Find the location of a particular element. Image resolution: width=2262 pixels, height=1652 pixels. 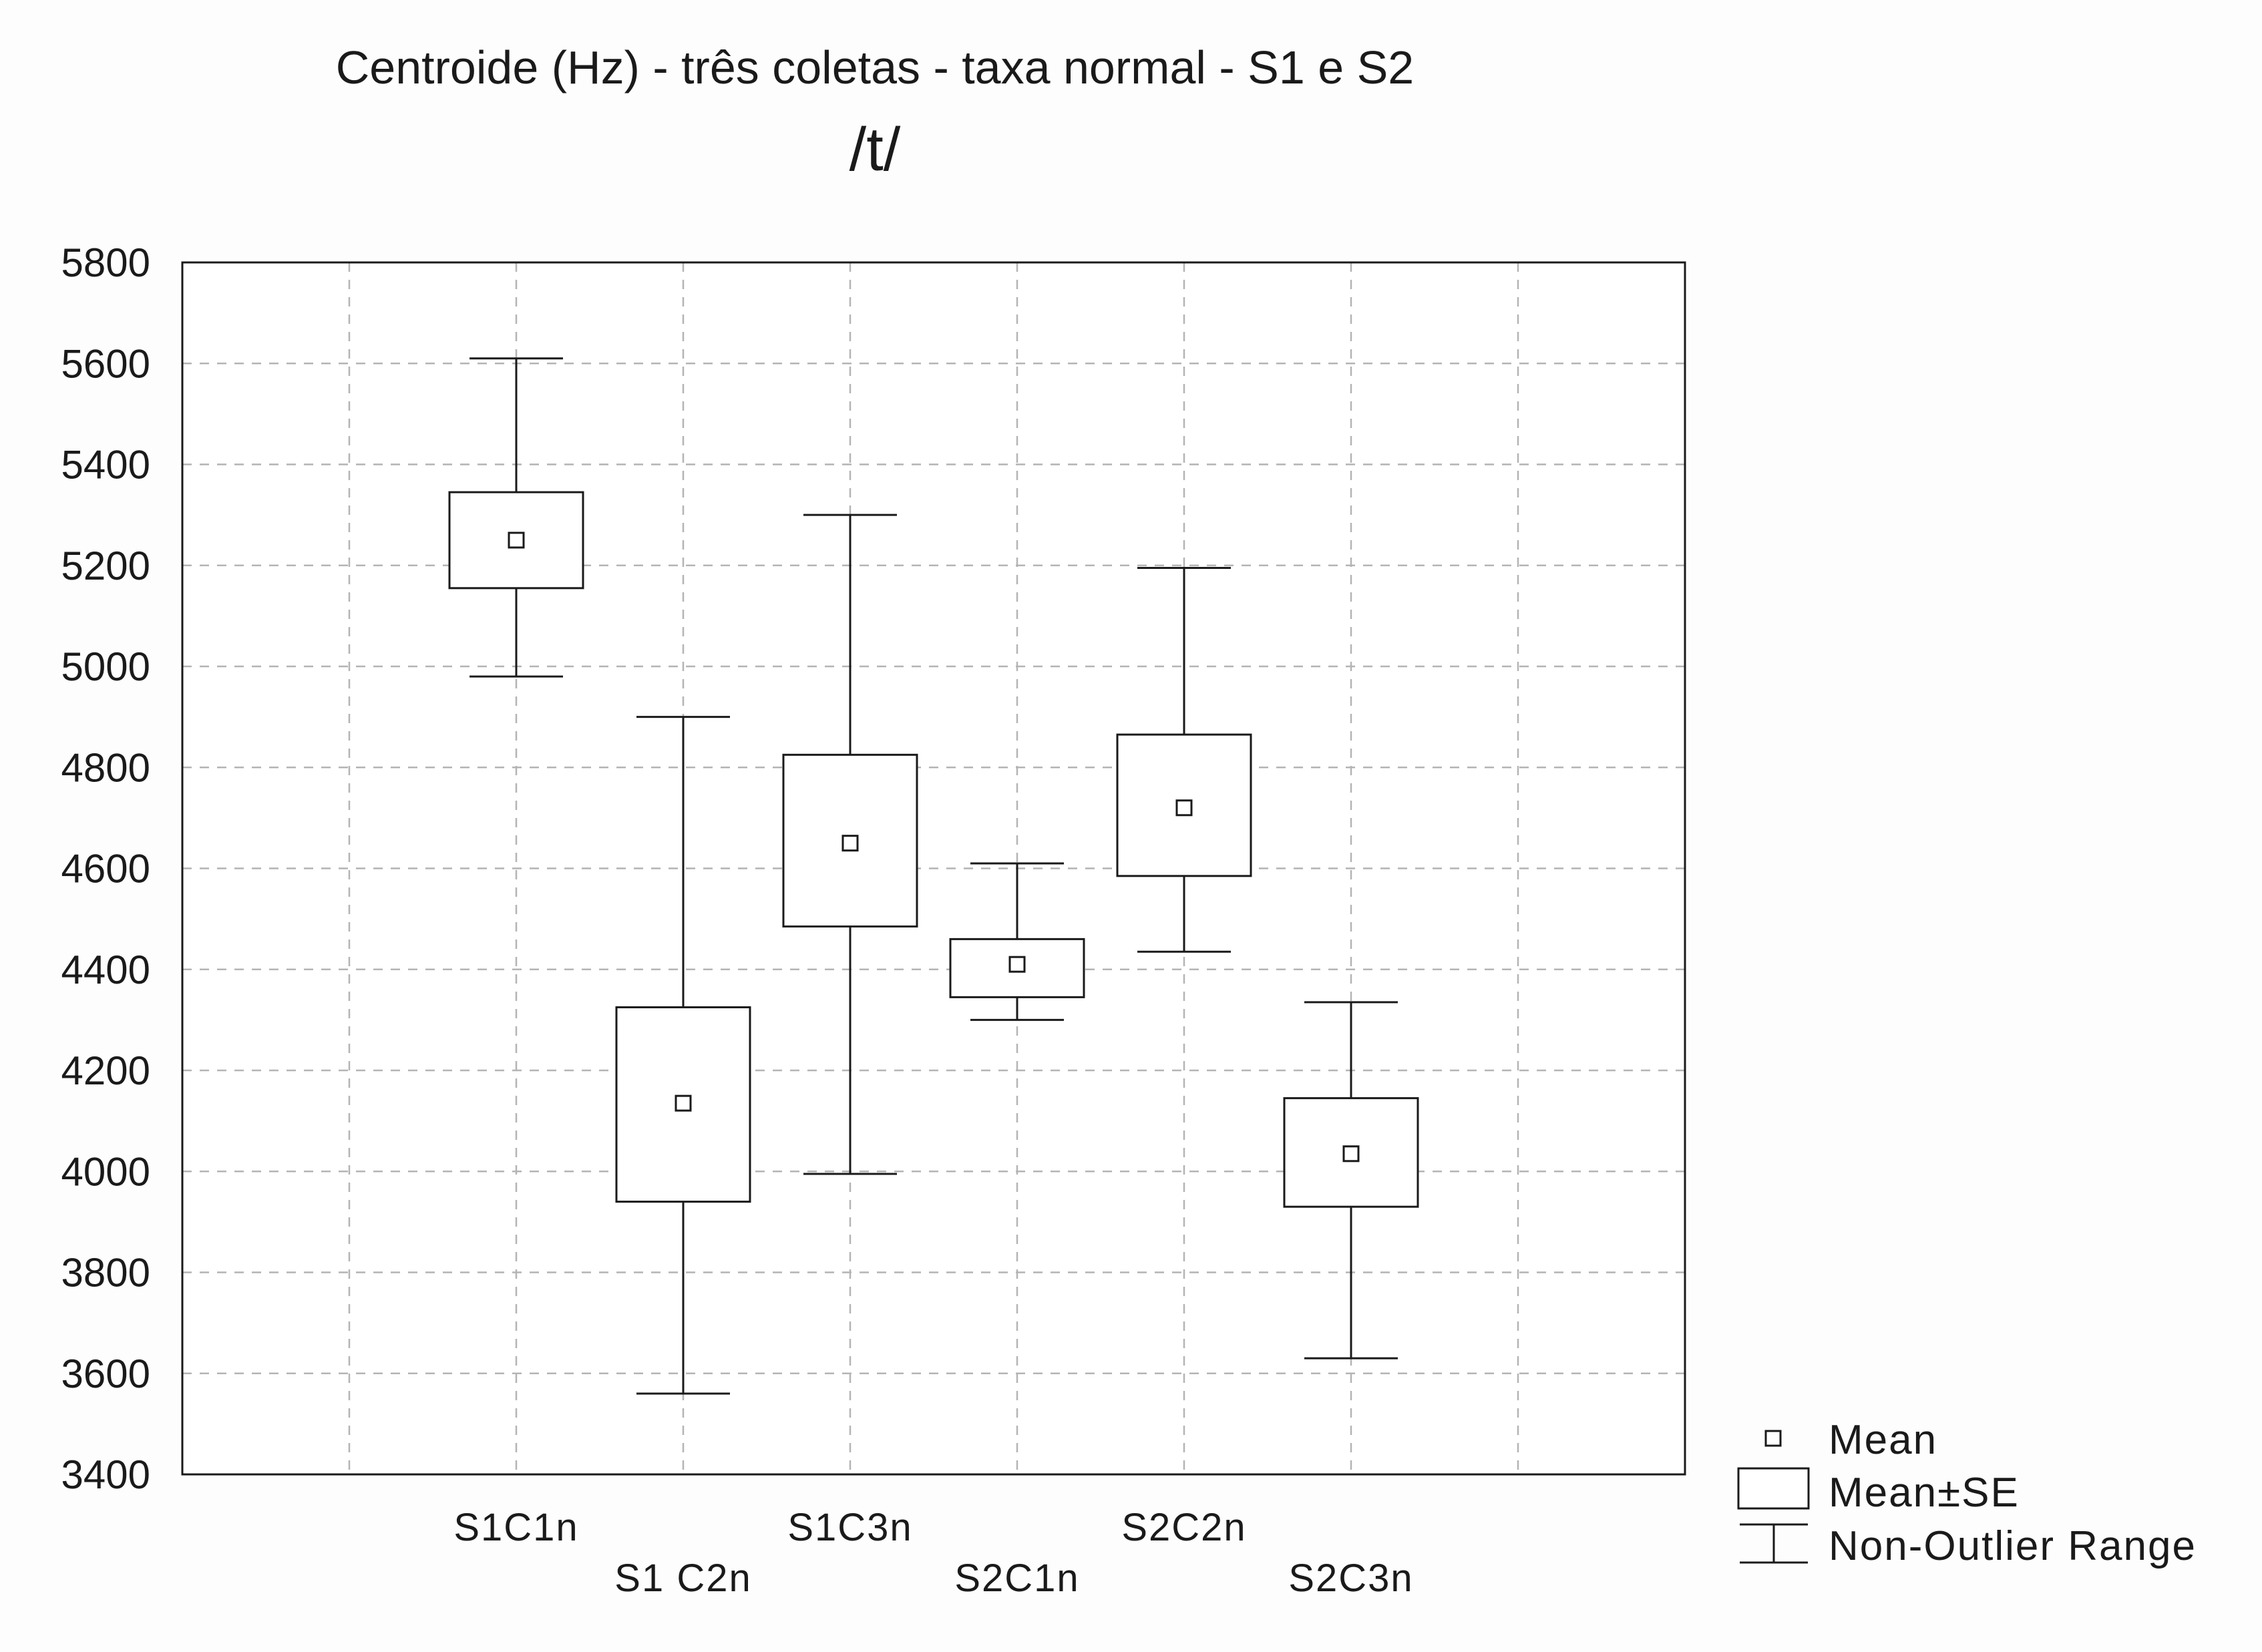

y-tick-label: 5400 is located at coordinates (105, 465).